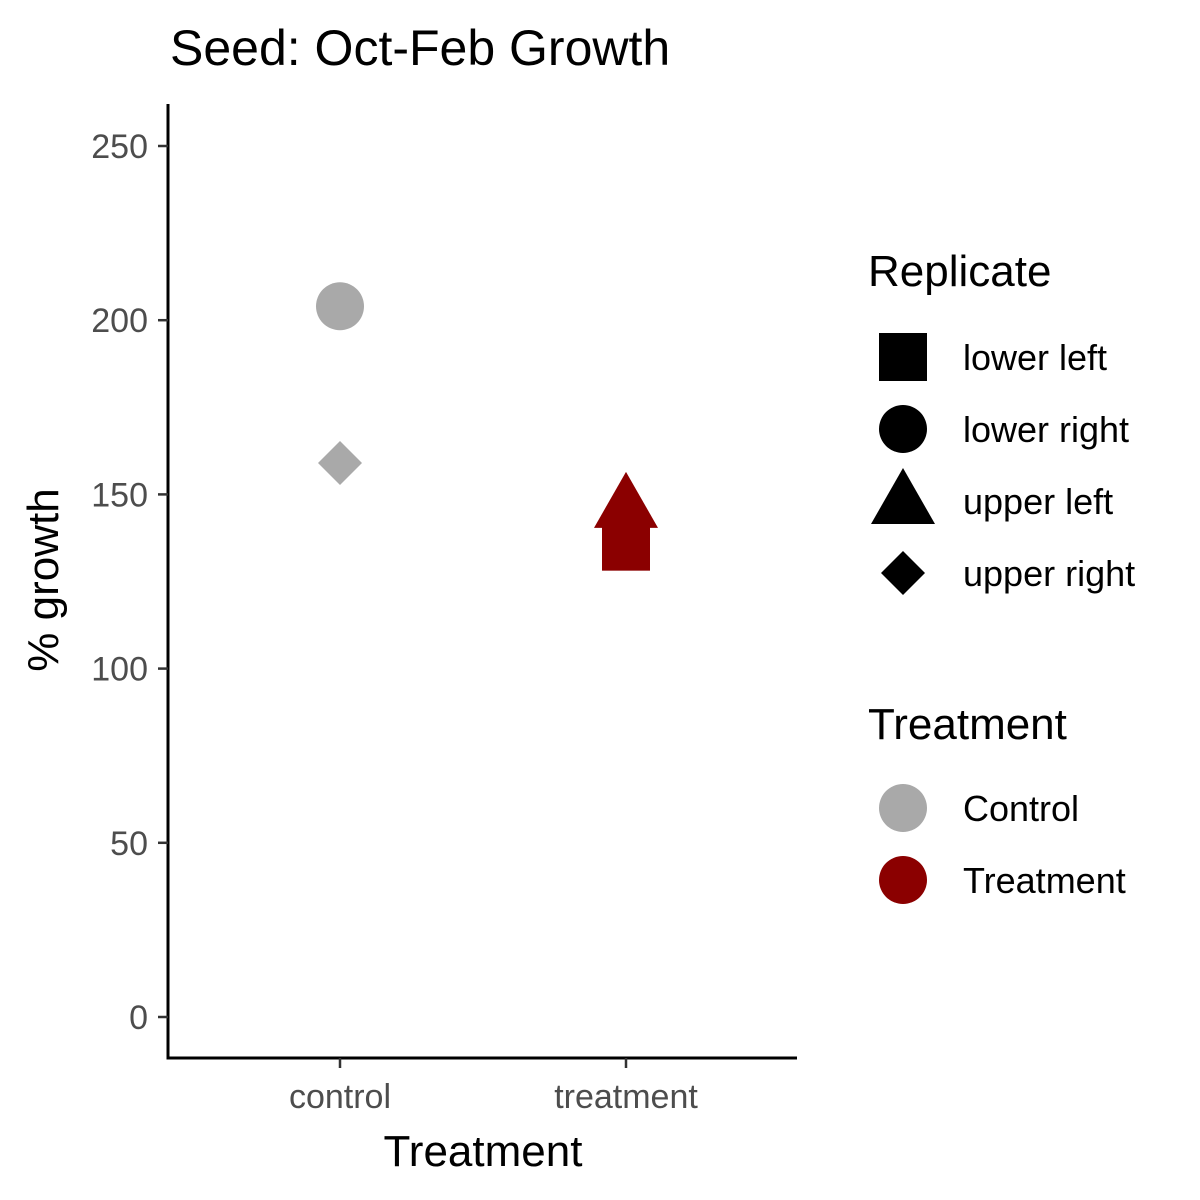 This screenshot has width=1200, height=1200. Describe the element at coordinates (903, 573) in the screenshot. I see `legend-key-diamond` at that location.